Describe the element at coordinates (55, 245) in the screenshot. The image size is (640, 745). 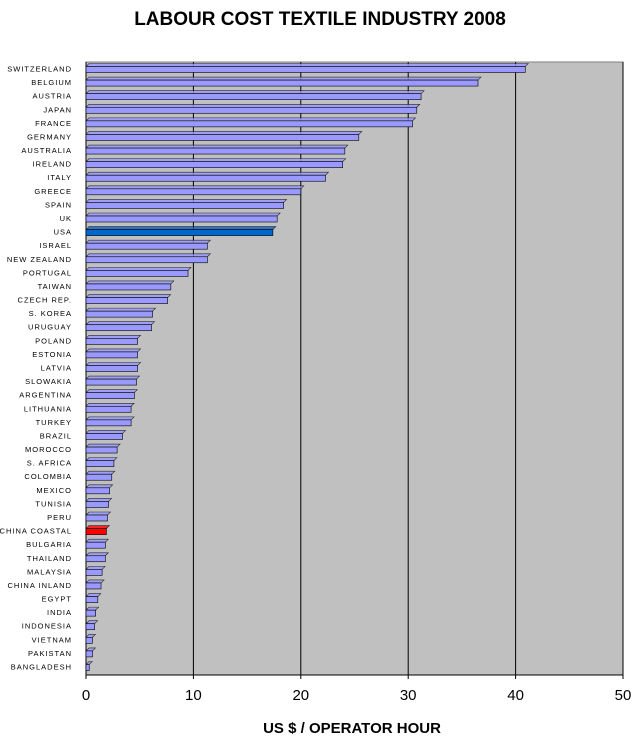
I see `y-tick-label: ISRAEL` at that location.